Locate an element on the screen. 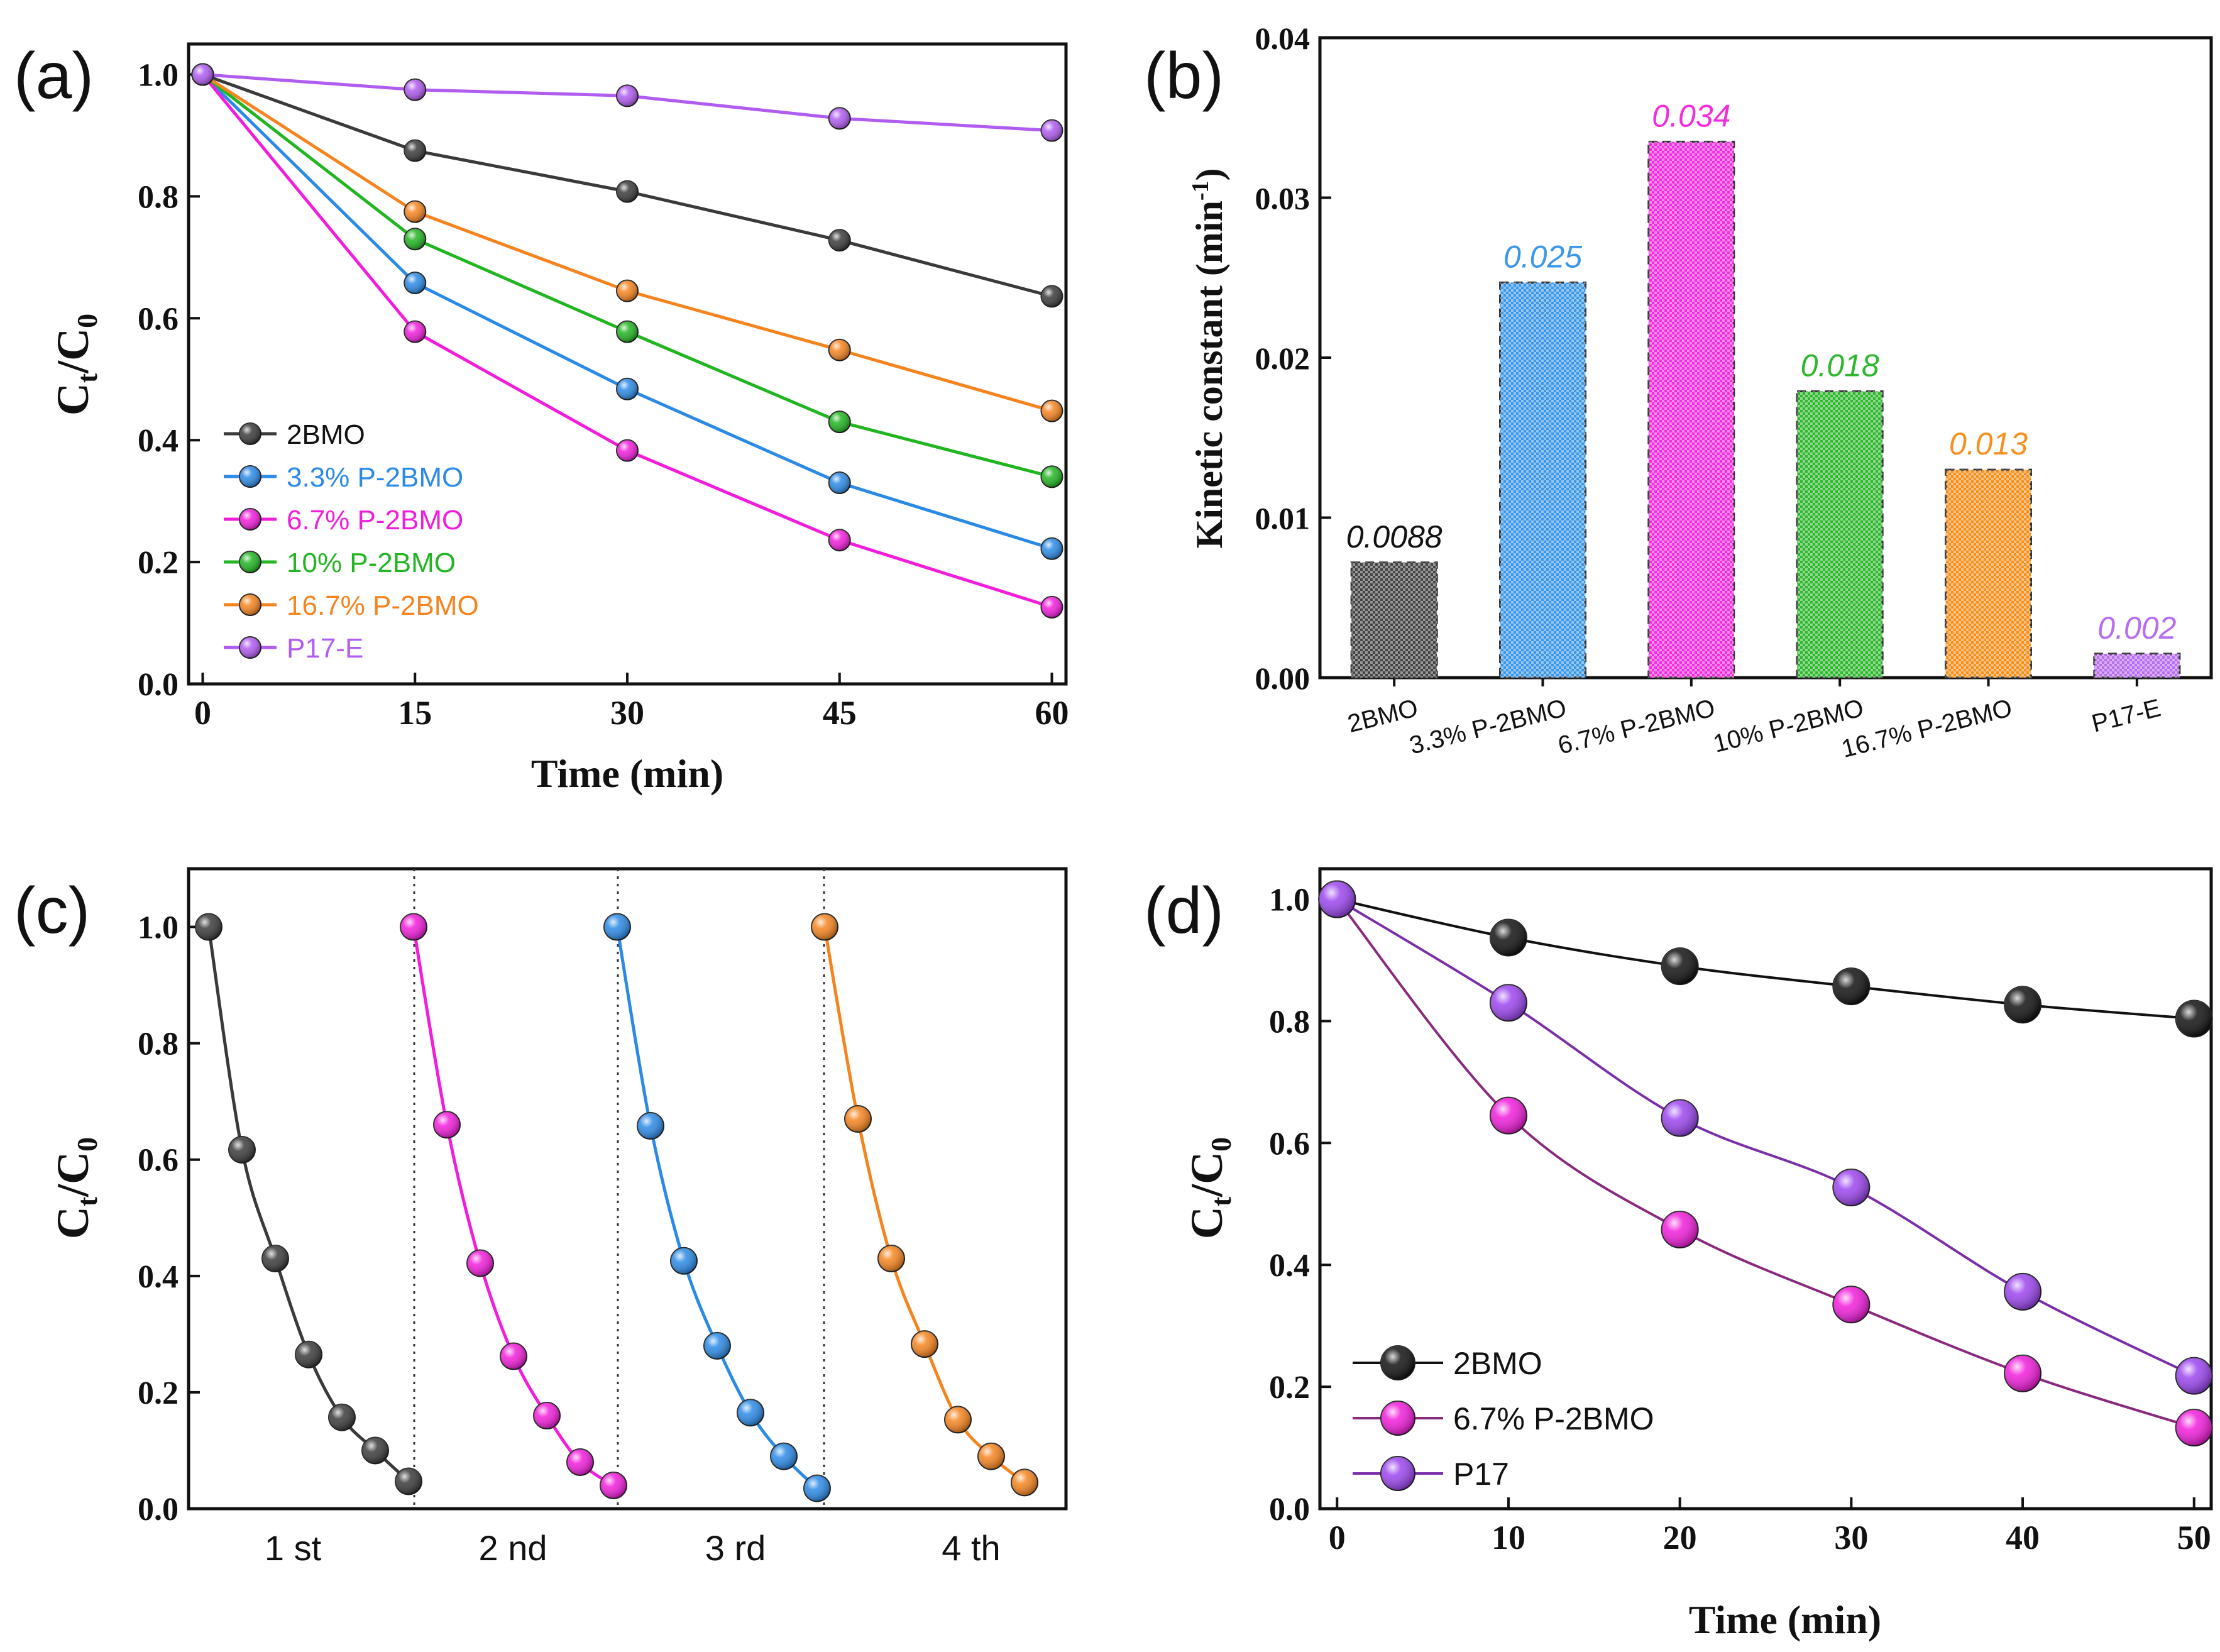  y-tick-label: 0.6 is located at coordinates (158, 319).